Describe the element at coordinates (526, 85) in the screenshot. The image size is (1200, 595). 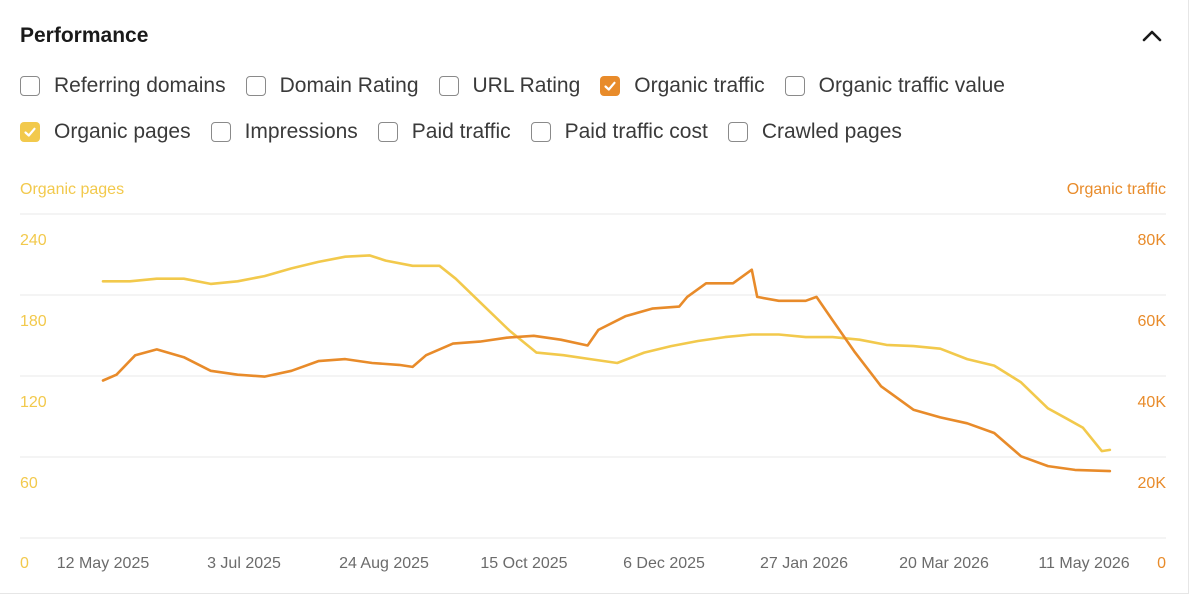
I see `checkbox-label: URL Rating` at that location.